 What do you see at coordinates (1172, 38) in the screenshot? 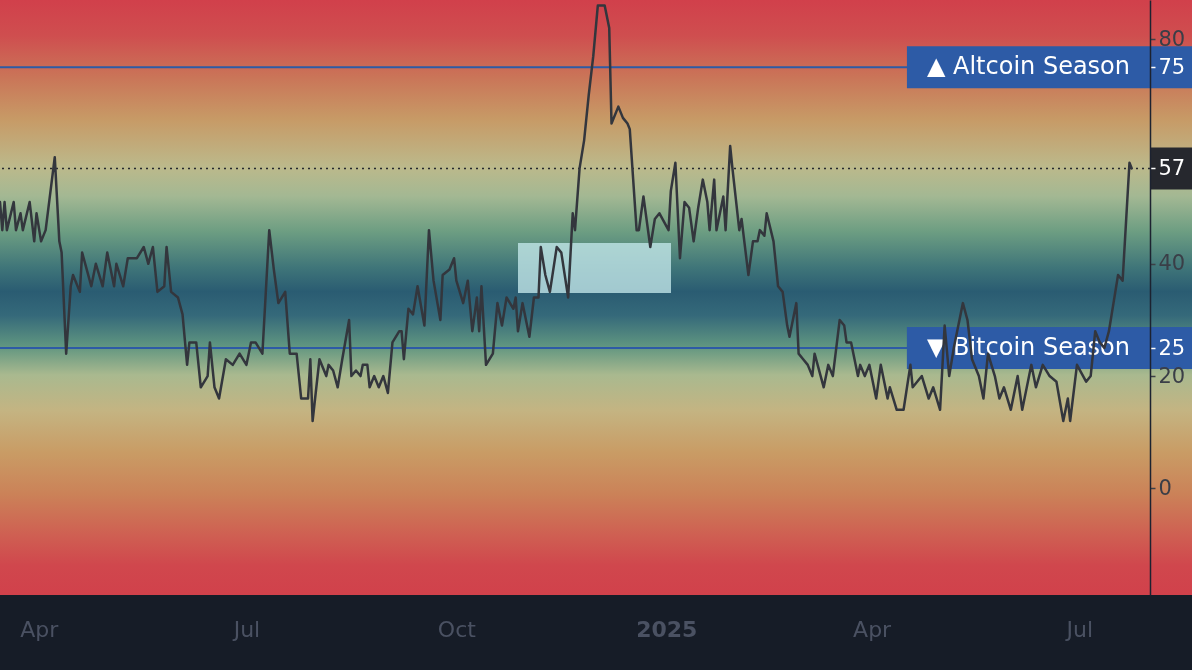
I see `y-tick-label: 80` at bounding box center [1172, 38].